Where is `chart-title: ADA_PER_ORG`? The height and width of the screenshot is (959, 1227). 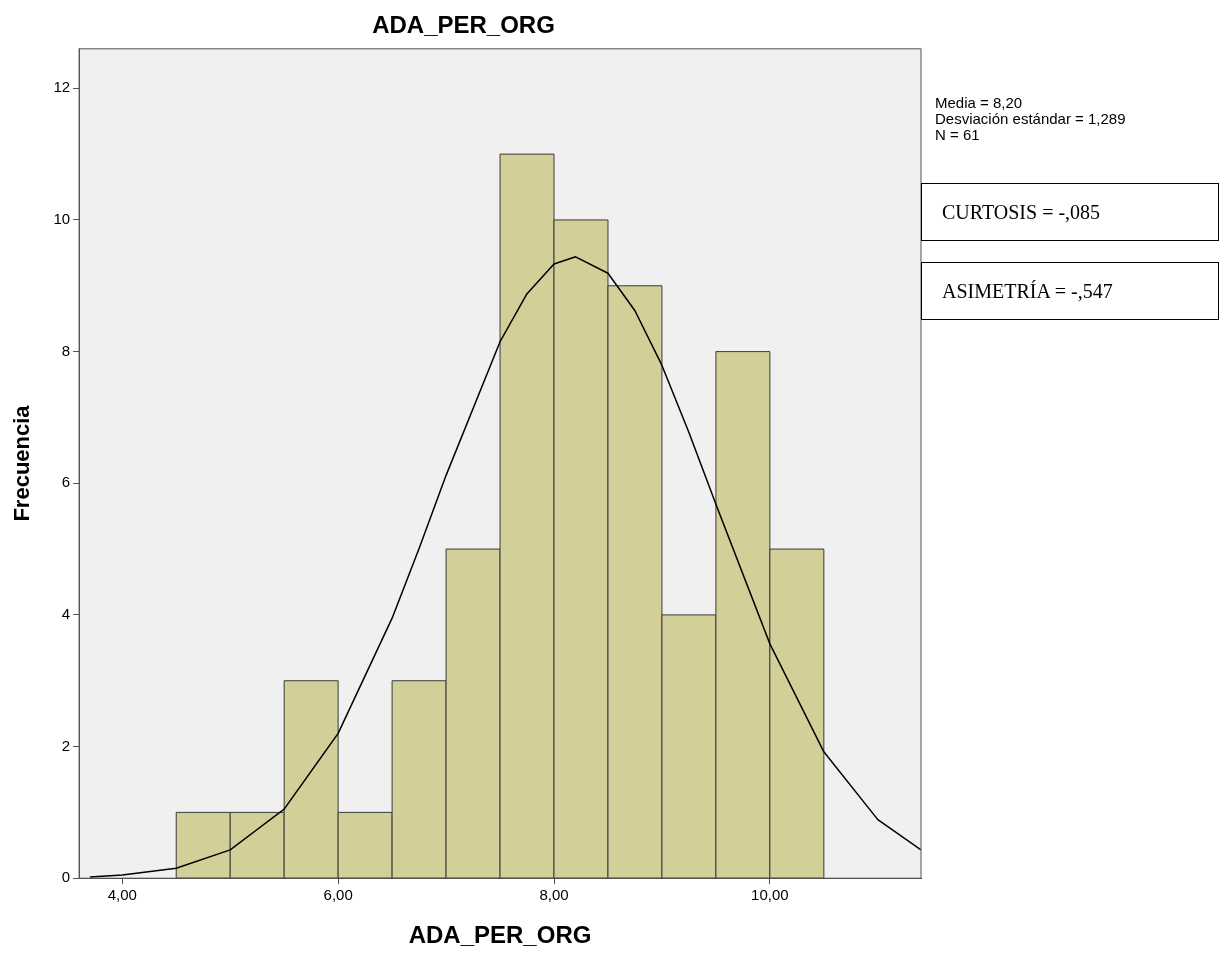 chart-title: ADA_PER_ORG is located at coordinates (463, 25).